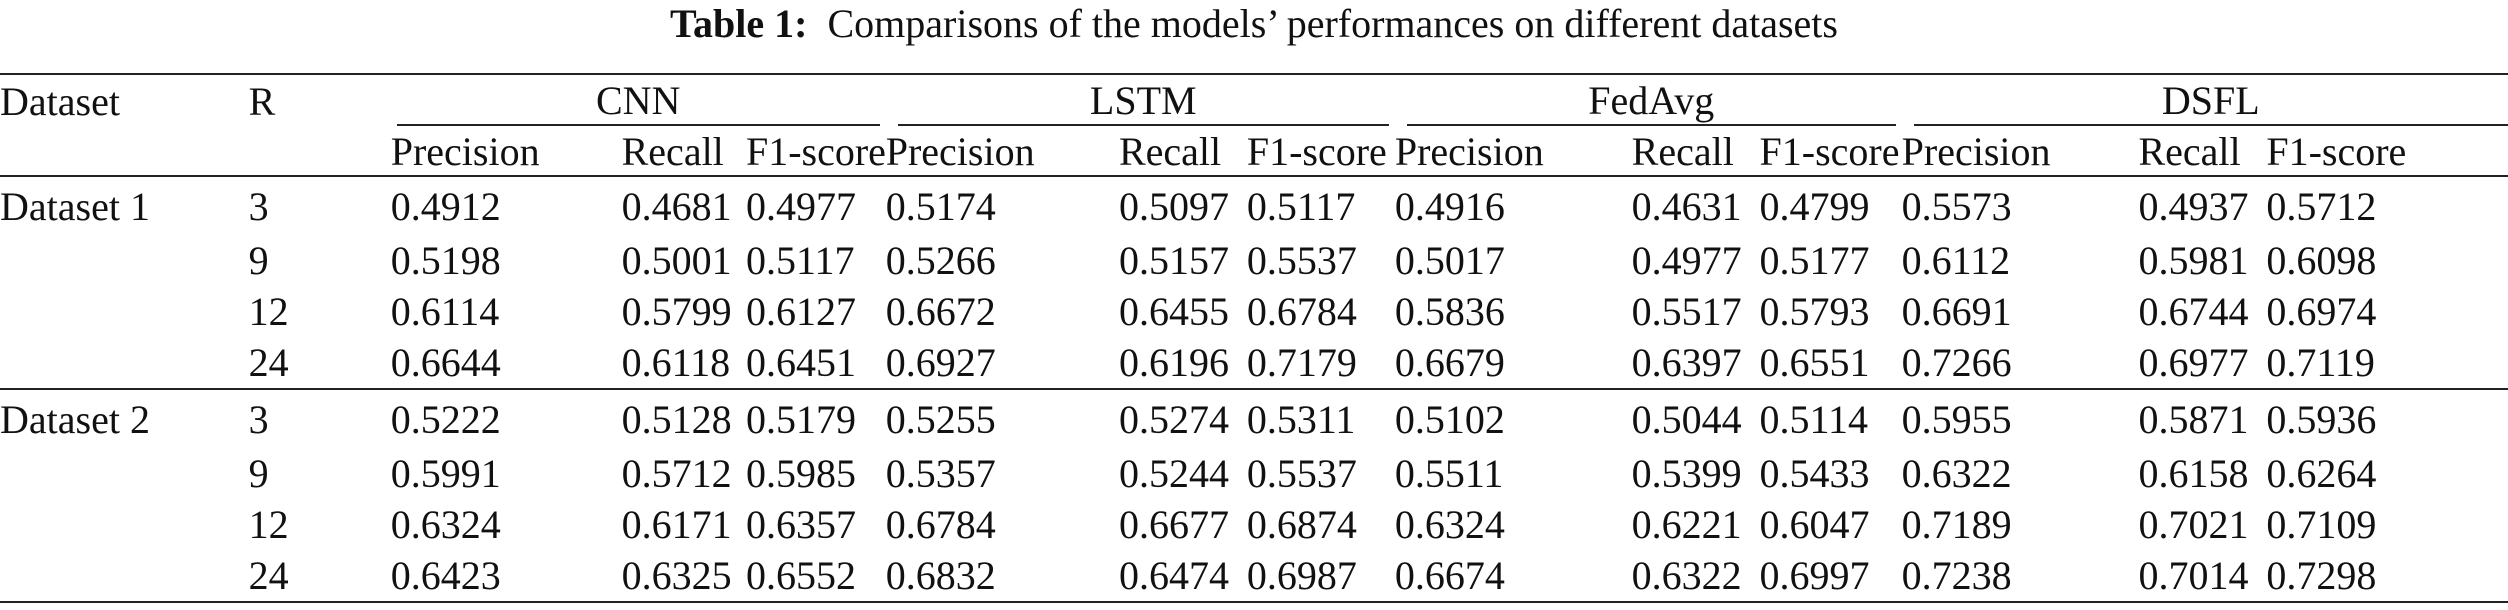 Image resolution: width=2508 pixels, height=610 pixels. I want to click on cell-fedavg-0: 0.5102, so click(1449, 419).